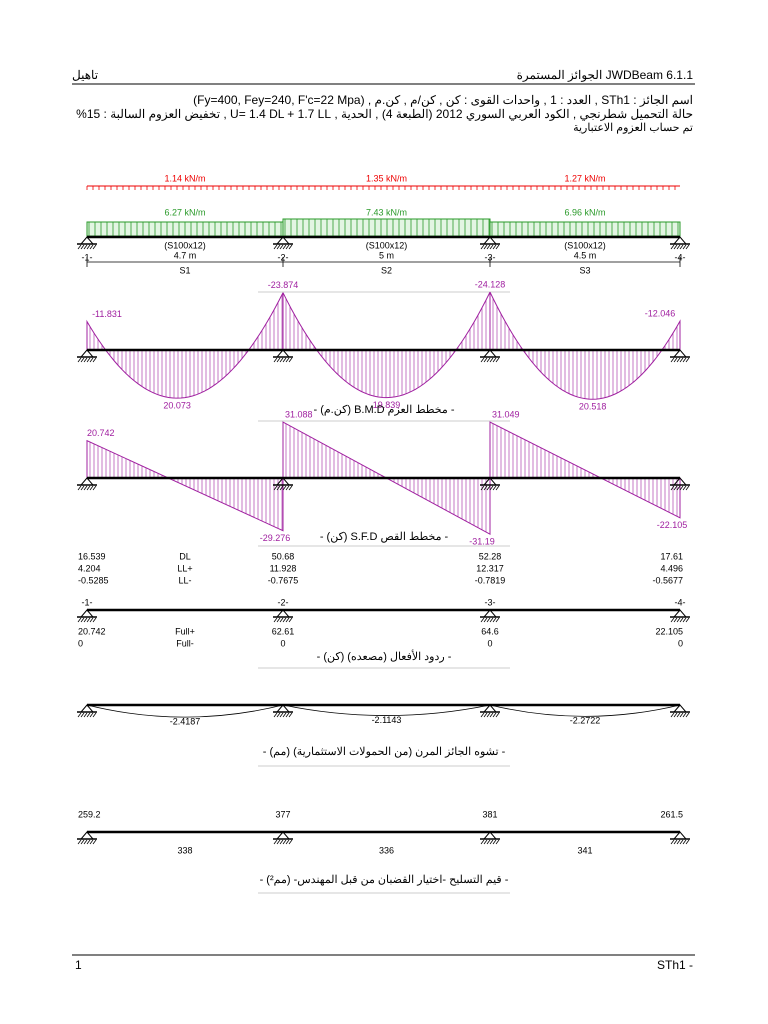  I want to click on reaction-value: 20.742, so click(92, 631).